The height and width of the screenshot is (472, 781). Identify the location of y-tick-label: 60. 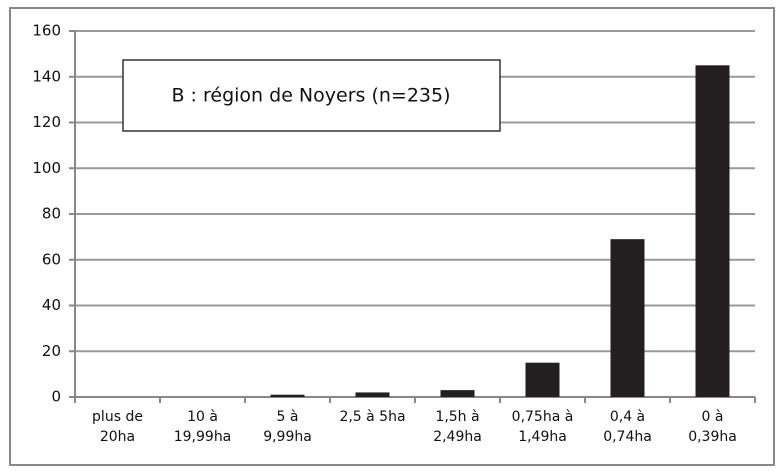
(51, 259).